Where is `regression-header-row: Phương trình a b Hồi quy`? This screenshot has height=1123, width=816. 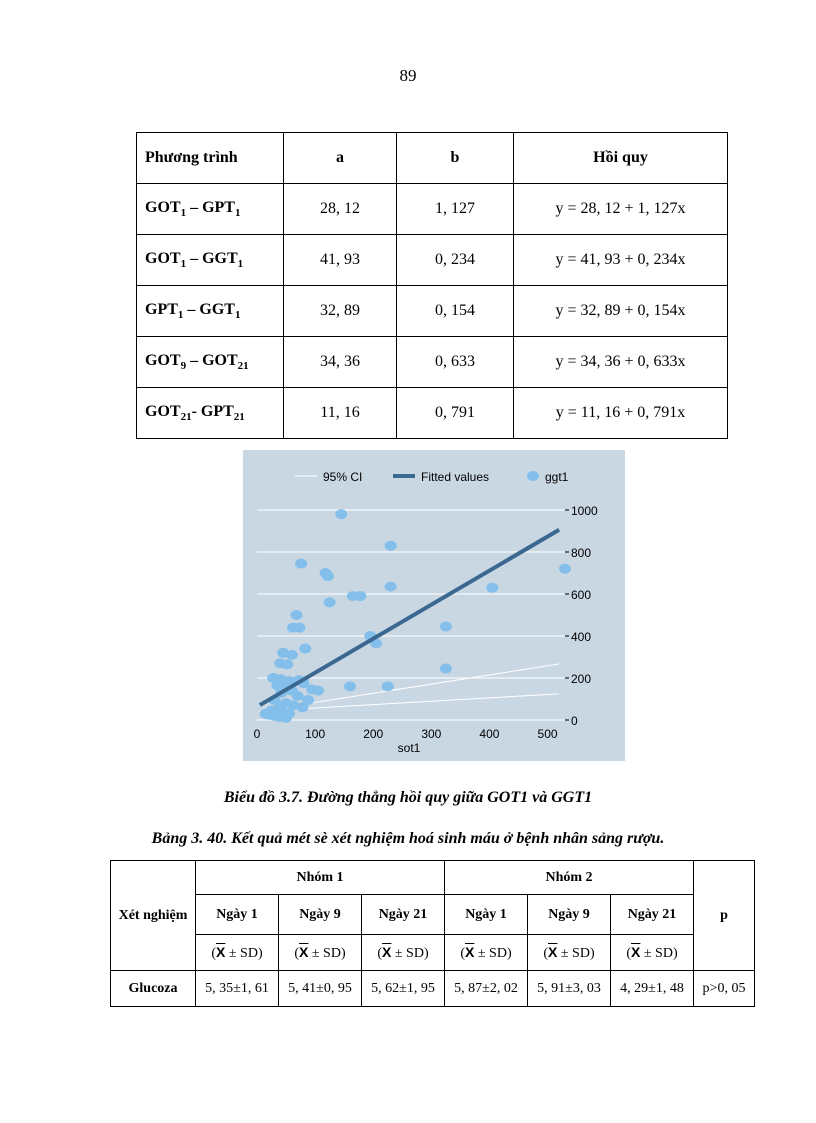
regression-header-row: Phương trình a b Hồi quy is located at coordinates (432, 158).